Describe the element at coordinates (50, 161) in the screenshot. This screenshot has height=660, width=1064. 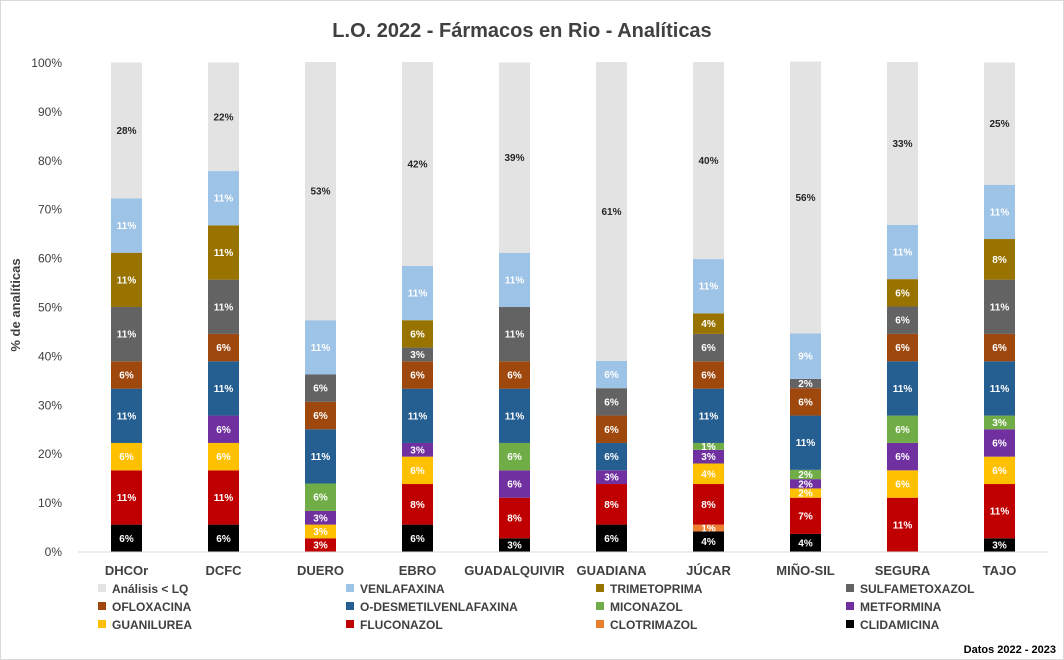
I see `y-tick-label: 80%` at that location.